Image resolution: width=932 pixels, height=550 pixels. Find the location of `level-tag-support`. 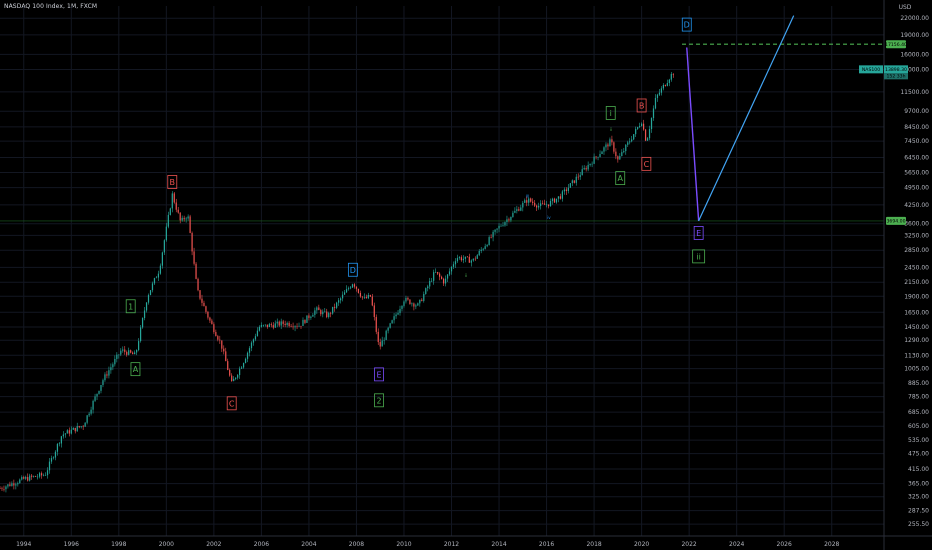

level-tag-support is located at coordinates (896, 220).